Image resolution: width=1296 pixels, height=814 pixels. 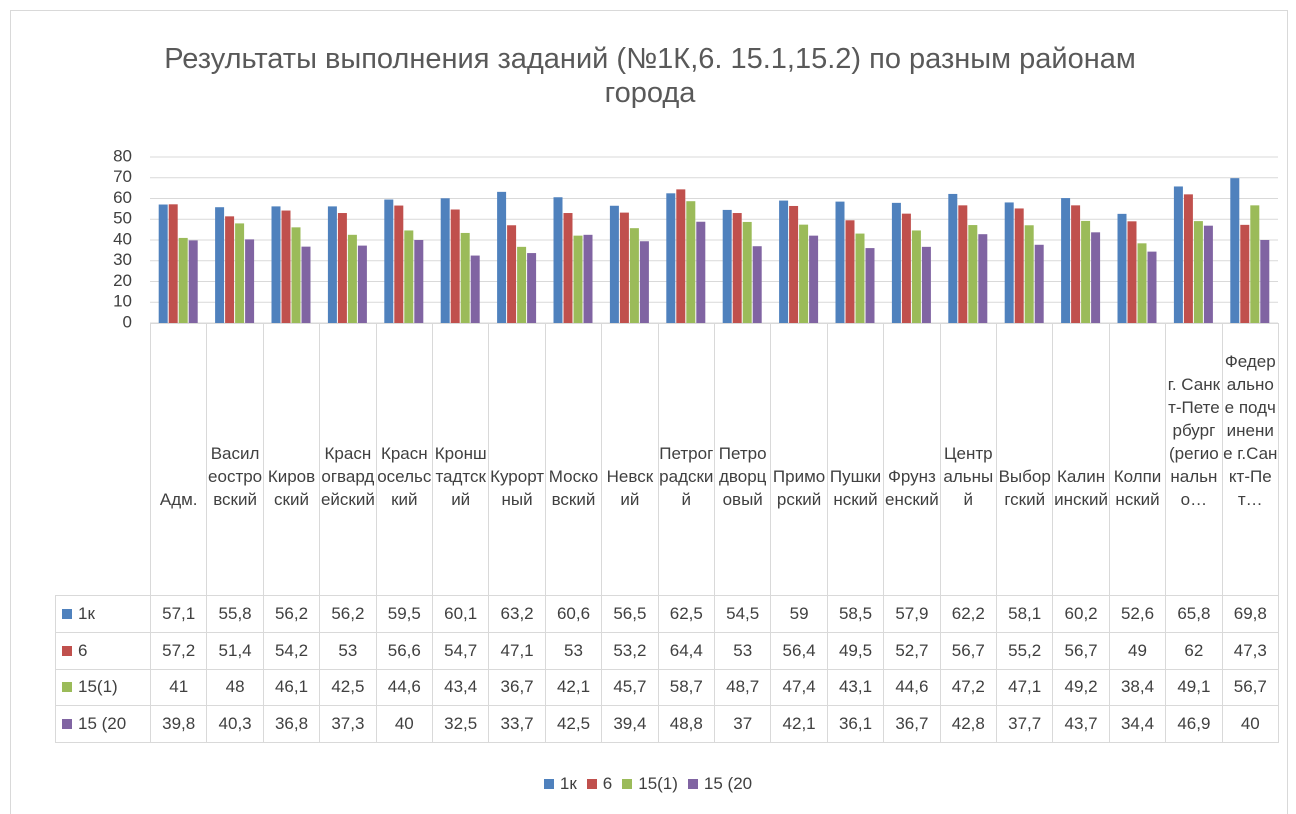 I want to click on data-cell: 60,1, so click(x=461, y=614).